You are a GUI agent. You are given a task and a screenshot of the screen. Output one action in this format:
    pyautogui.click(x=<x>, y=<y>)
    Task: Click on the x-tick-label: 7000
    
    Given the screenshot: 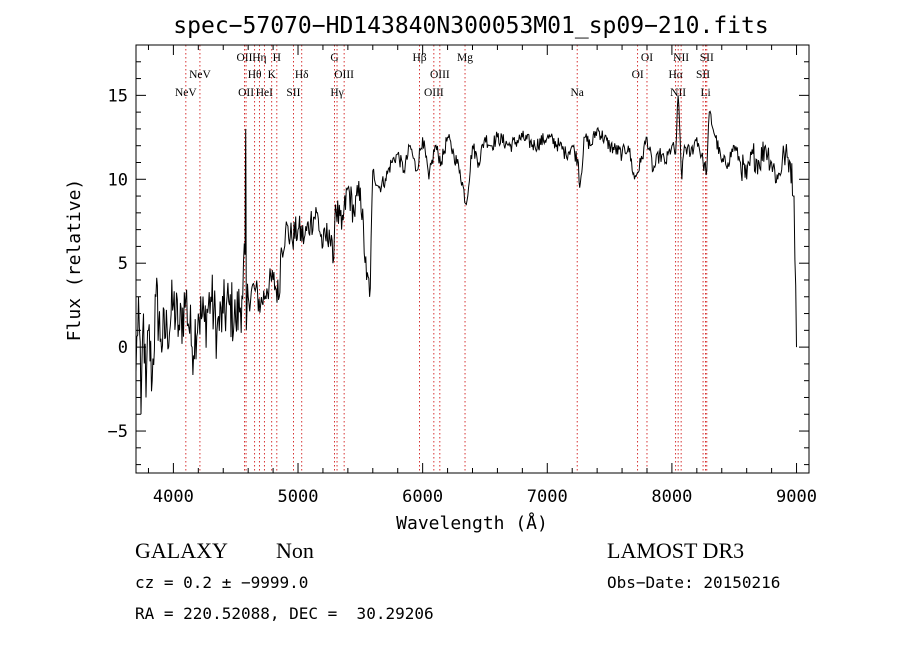 What is the action you would take?
    pyautogui.click(x=547, y=497)
    